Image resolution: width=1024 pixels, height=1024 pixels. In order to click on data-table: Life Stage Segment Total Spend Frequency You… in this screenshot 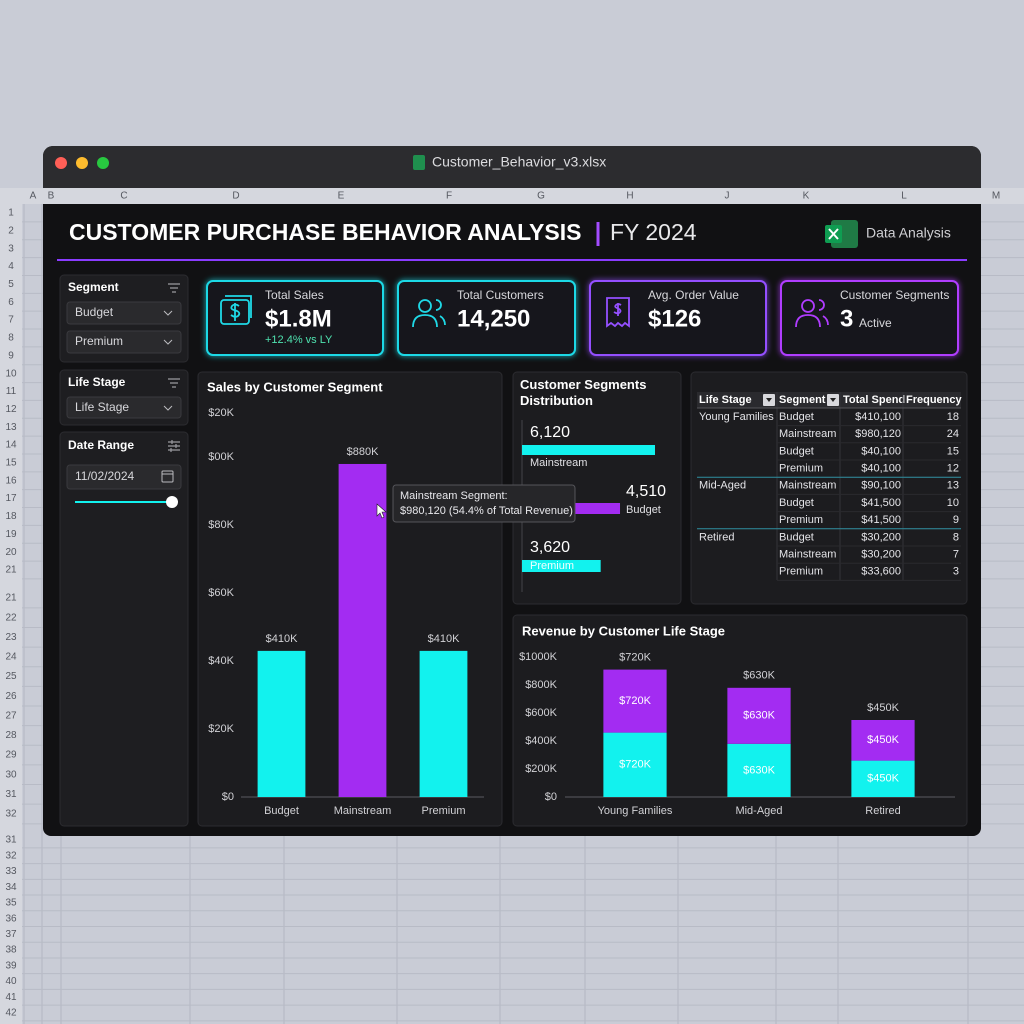, I will do `click(830, 486)`.